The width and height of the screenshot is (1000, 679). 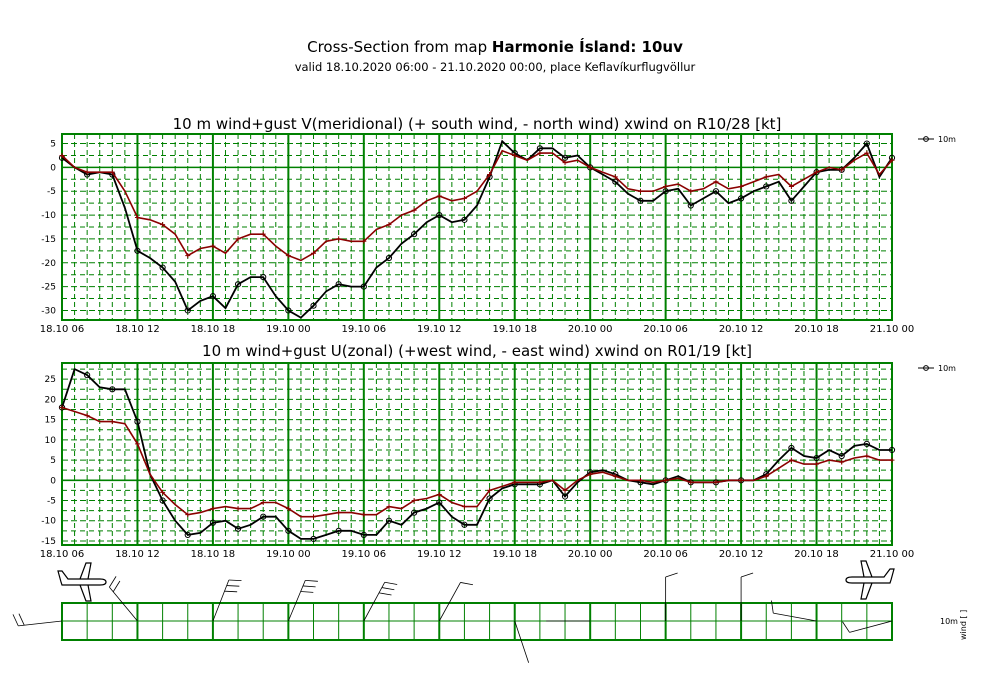 What do you see at coordinates (926, 139) in the screenshot?
I see `legend-marker` at bounding box center [926, 139].